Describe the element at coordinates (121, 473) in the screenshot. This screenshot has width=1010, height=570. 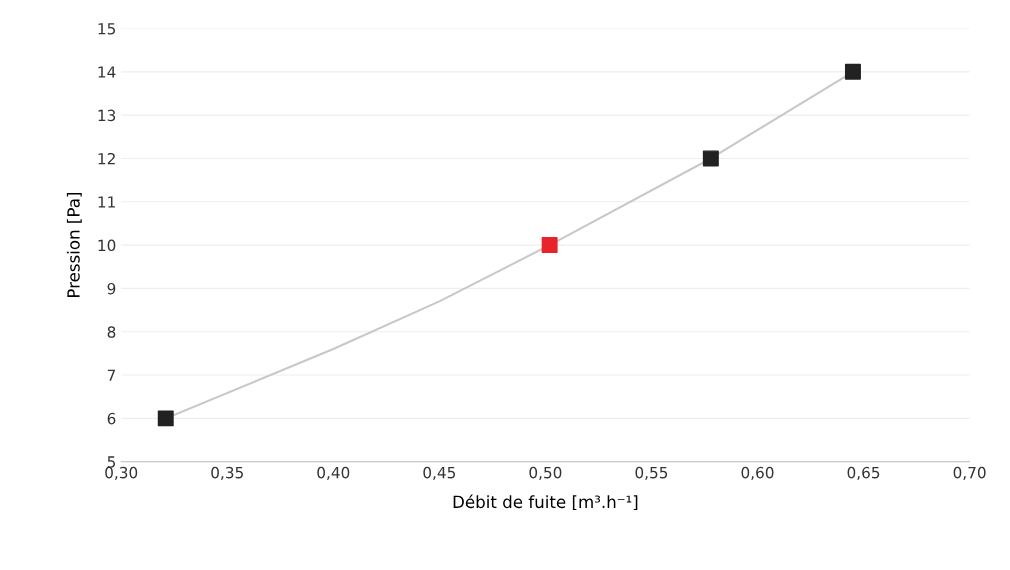
I see `x-tick-label: 0,30` at that location.